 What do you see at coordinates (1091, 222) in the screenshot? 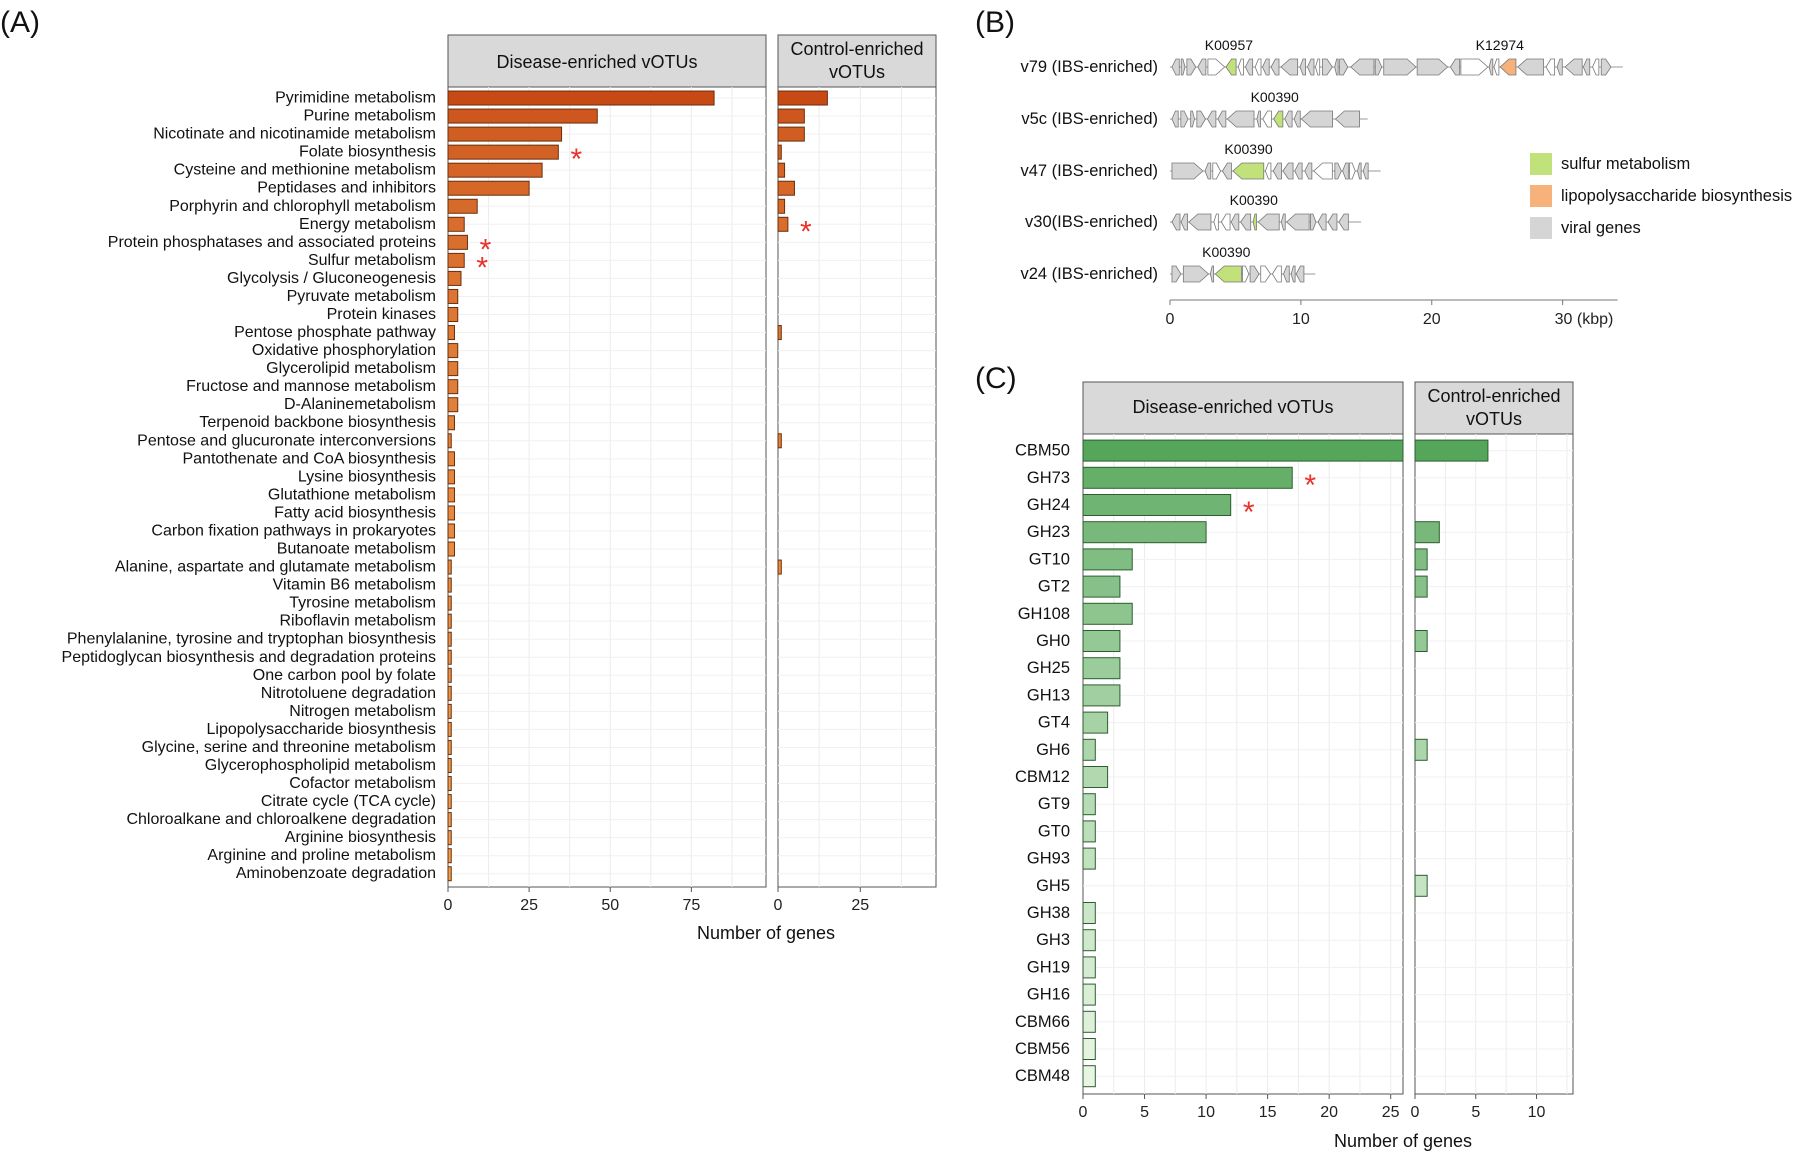
I see `genome-name: v30(IBS-enriched)` at bounding box center [1091, 222].